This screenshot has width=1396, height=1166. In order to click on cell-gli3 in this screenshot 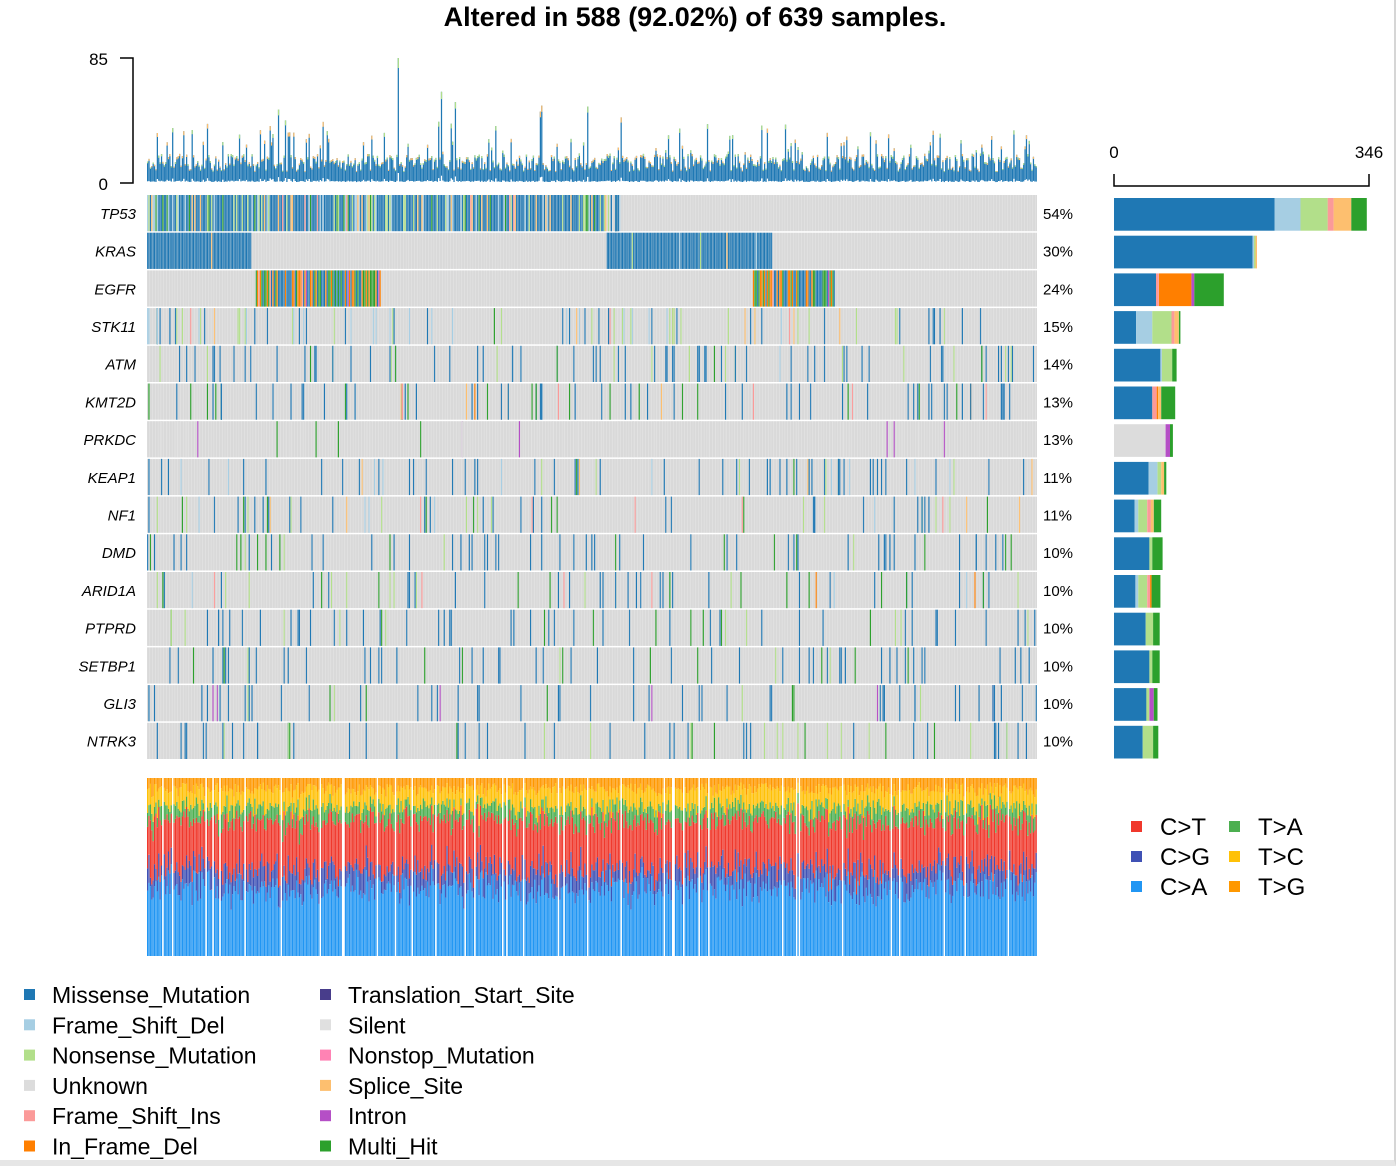, I will do `click(202, 703)`.